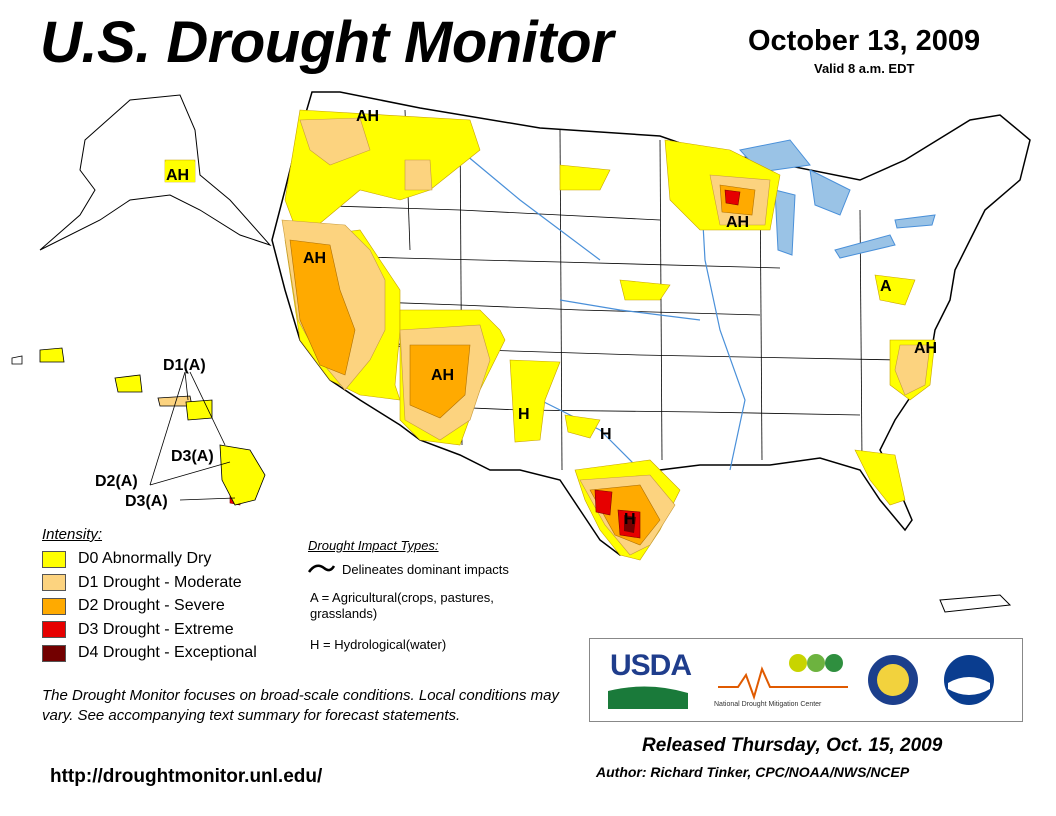 Image resolution: width=1056 pixels, height=816 pixels. I want to click on legend-item: D2 Drought - Severe, so click(133, 606).